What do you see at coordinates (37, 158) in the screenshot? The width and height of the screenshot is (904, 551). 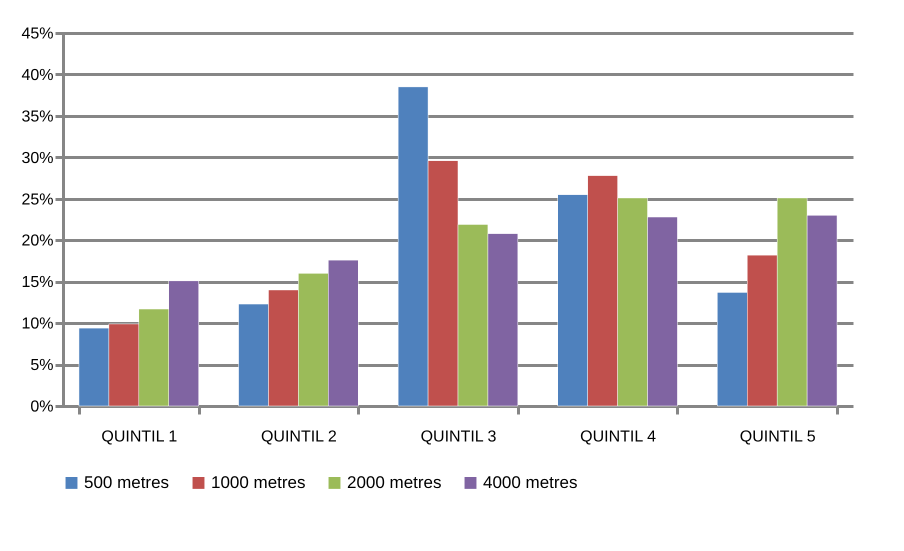 I see `y-tick-label: 30%` at bounding box center [37, 158].